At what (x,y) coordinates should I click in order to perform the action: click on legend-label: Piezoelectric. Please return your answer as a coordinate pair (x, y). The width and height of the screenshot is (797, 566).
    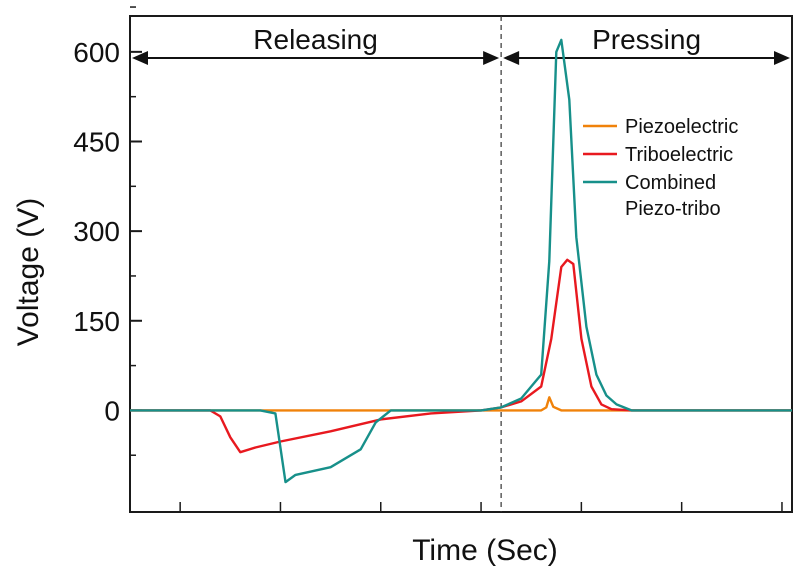
    Looking at the image, I should click on (681, 127).